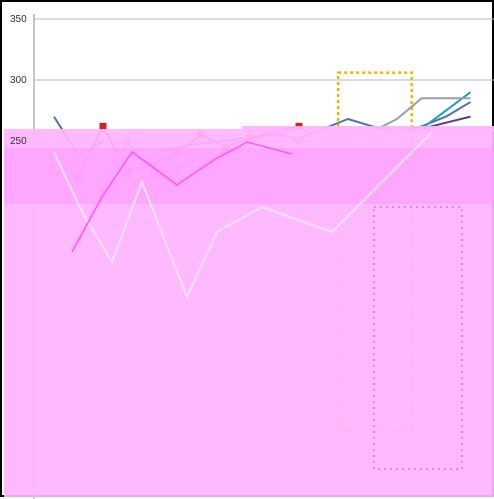 Image resolution: width=494 pixels, height=499 pixels. Describe the element at coordinates (368, 129) in the screenshot. I see `overlay-top-strip` at that location.